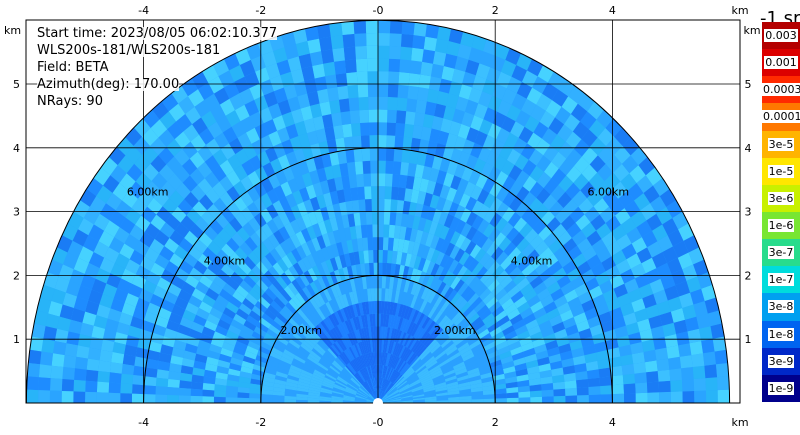 This screenshot has width=800, height=435. I want to click on x-unit-label-bottom: km, so click(739, 422).